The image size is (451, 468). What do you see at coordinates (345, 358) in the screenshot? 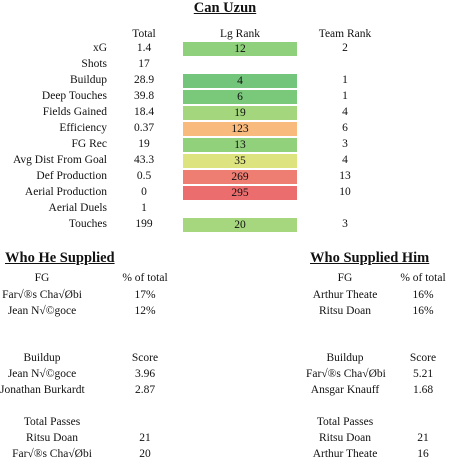
I see `supplier-buildup-header: Buildup` at bounding box center [345, 358].